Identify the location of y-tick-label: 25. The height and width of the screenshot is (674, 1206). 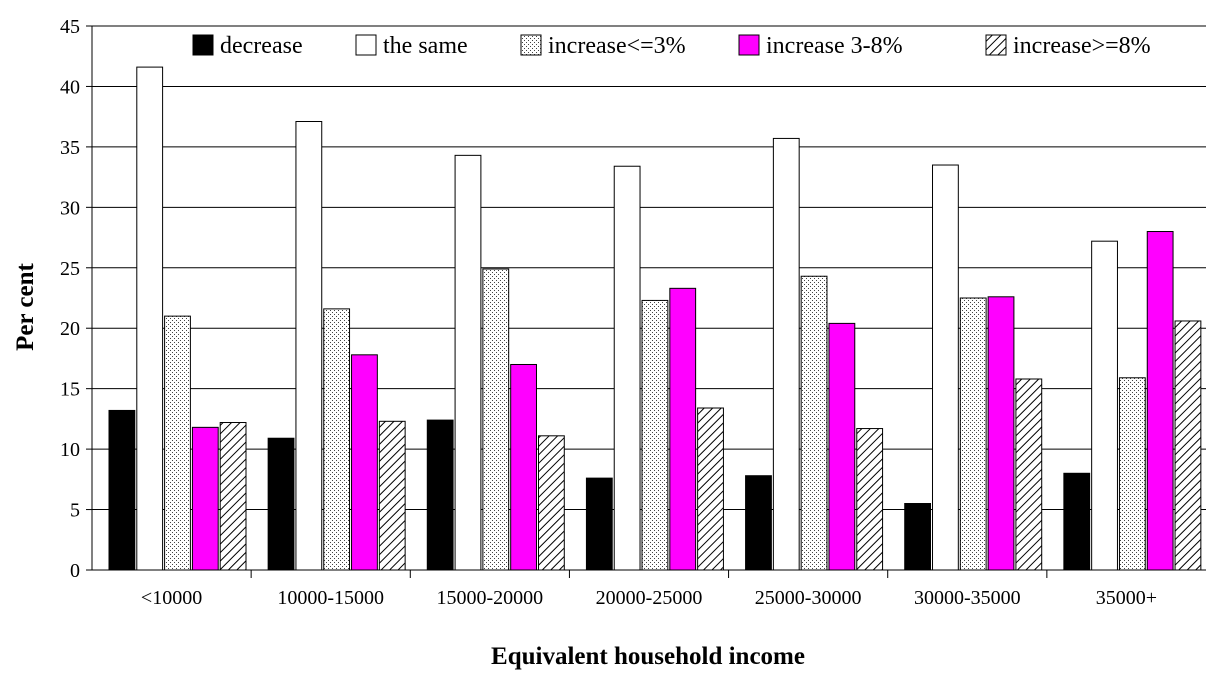
(70, 269).